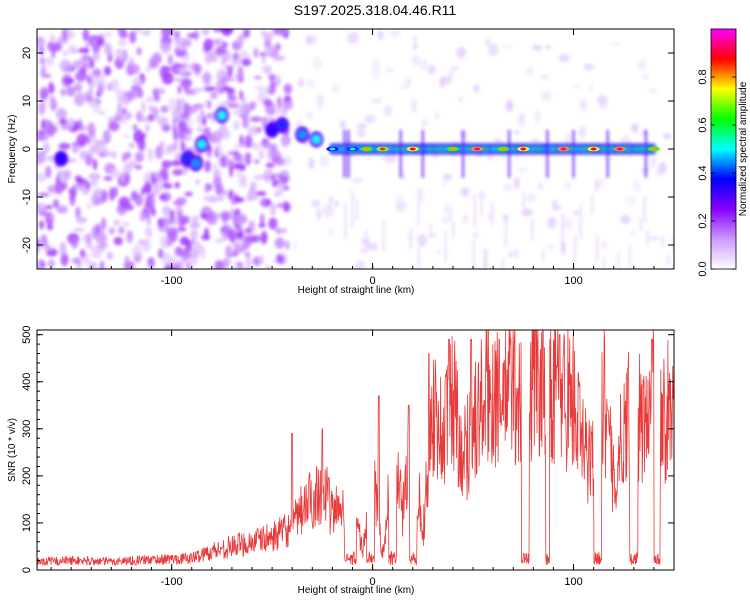  I want to click on ridge-hotspot, so click(477, 149).